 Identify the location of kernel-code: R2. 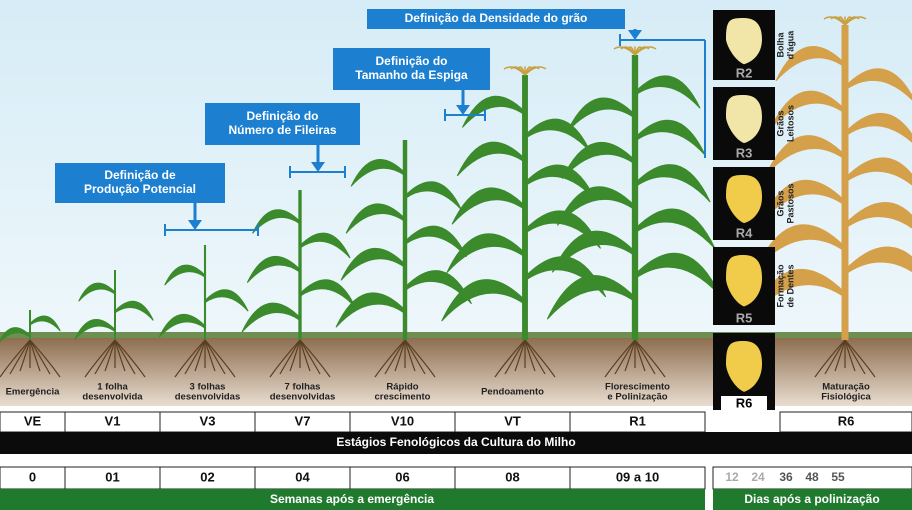
(744, 72).